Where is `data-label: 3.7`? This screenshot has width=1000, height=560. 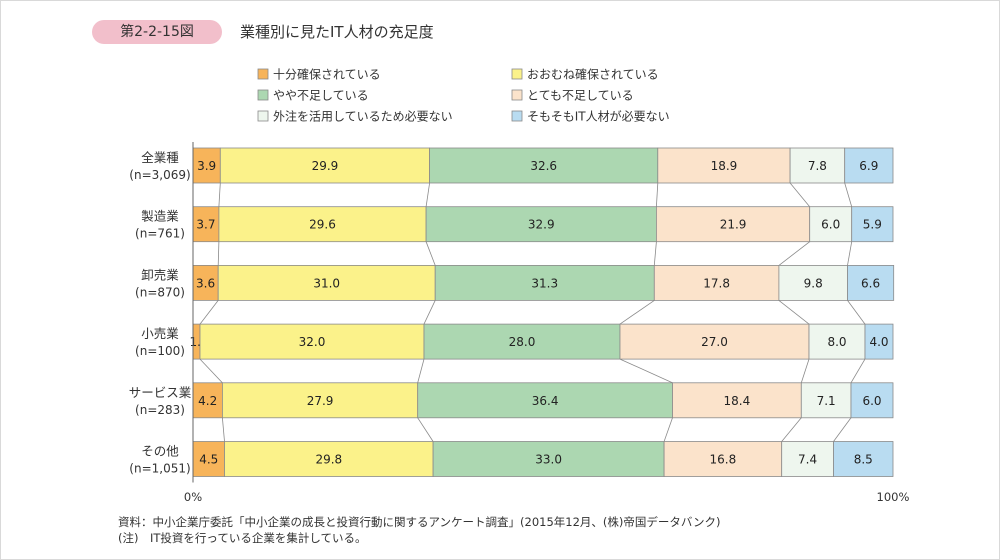
data-label: 3.7 is located at coordinates (205, 225).